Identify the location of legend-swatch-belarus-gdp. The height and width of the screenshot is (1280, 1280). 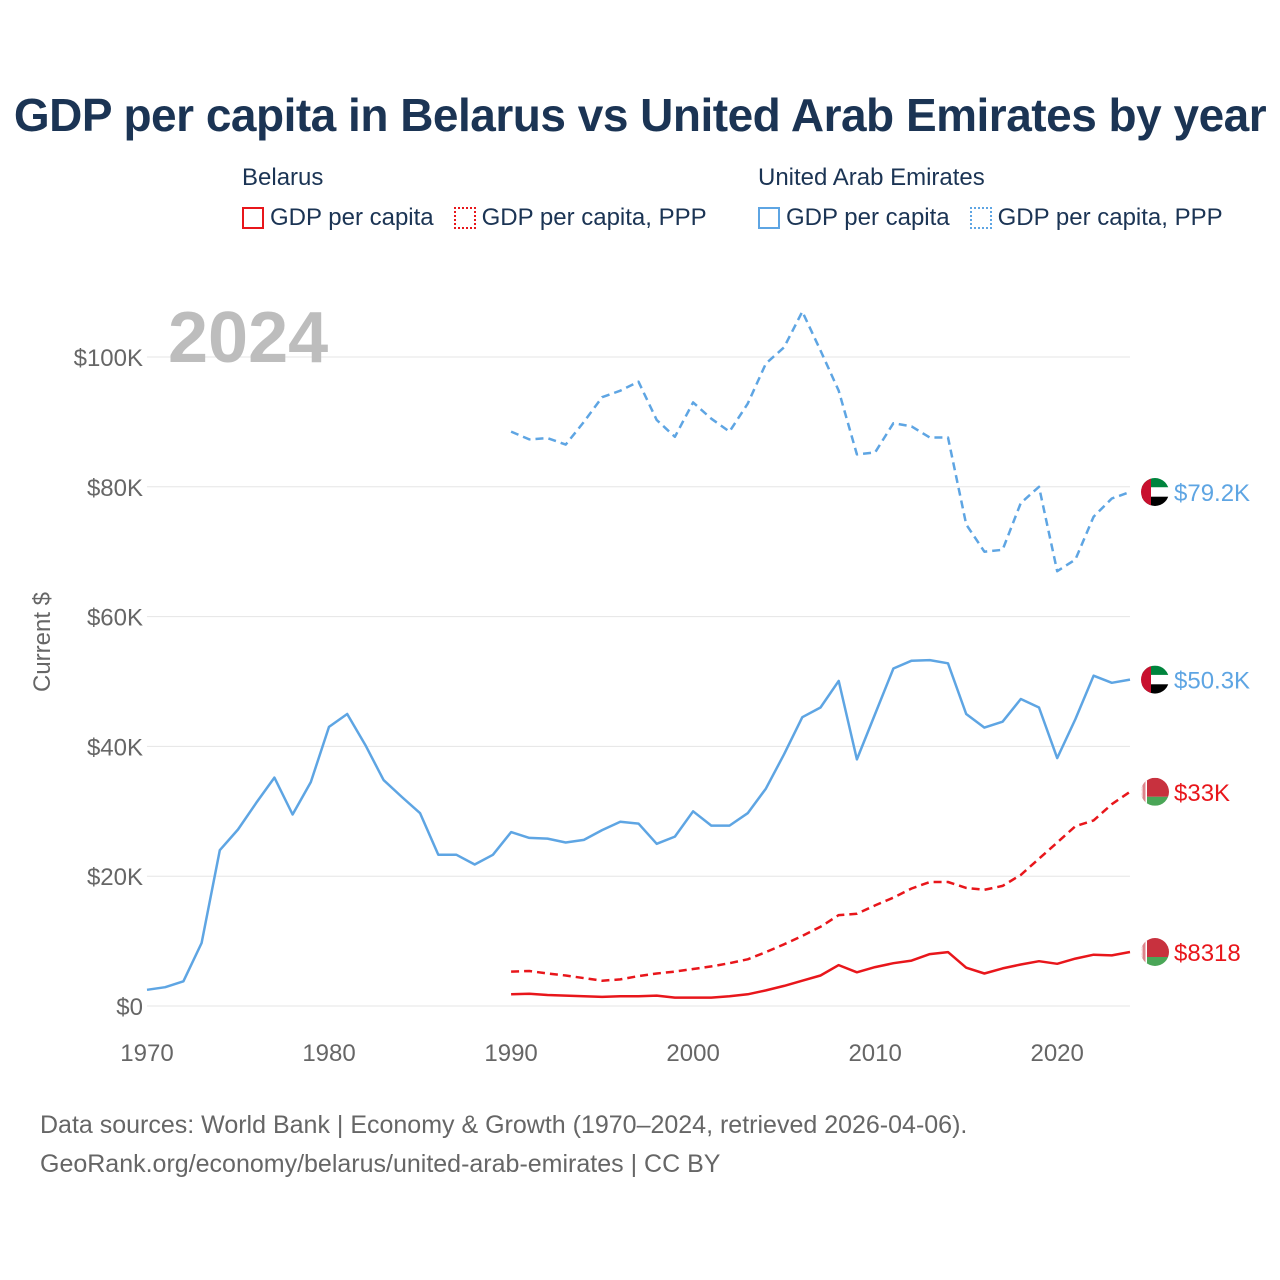
(253, 218).